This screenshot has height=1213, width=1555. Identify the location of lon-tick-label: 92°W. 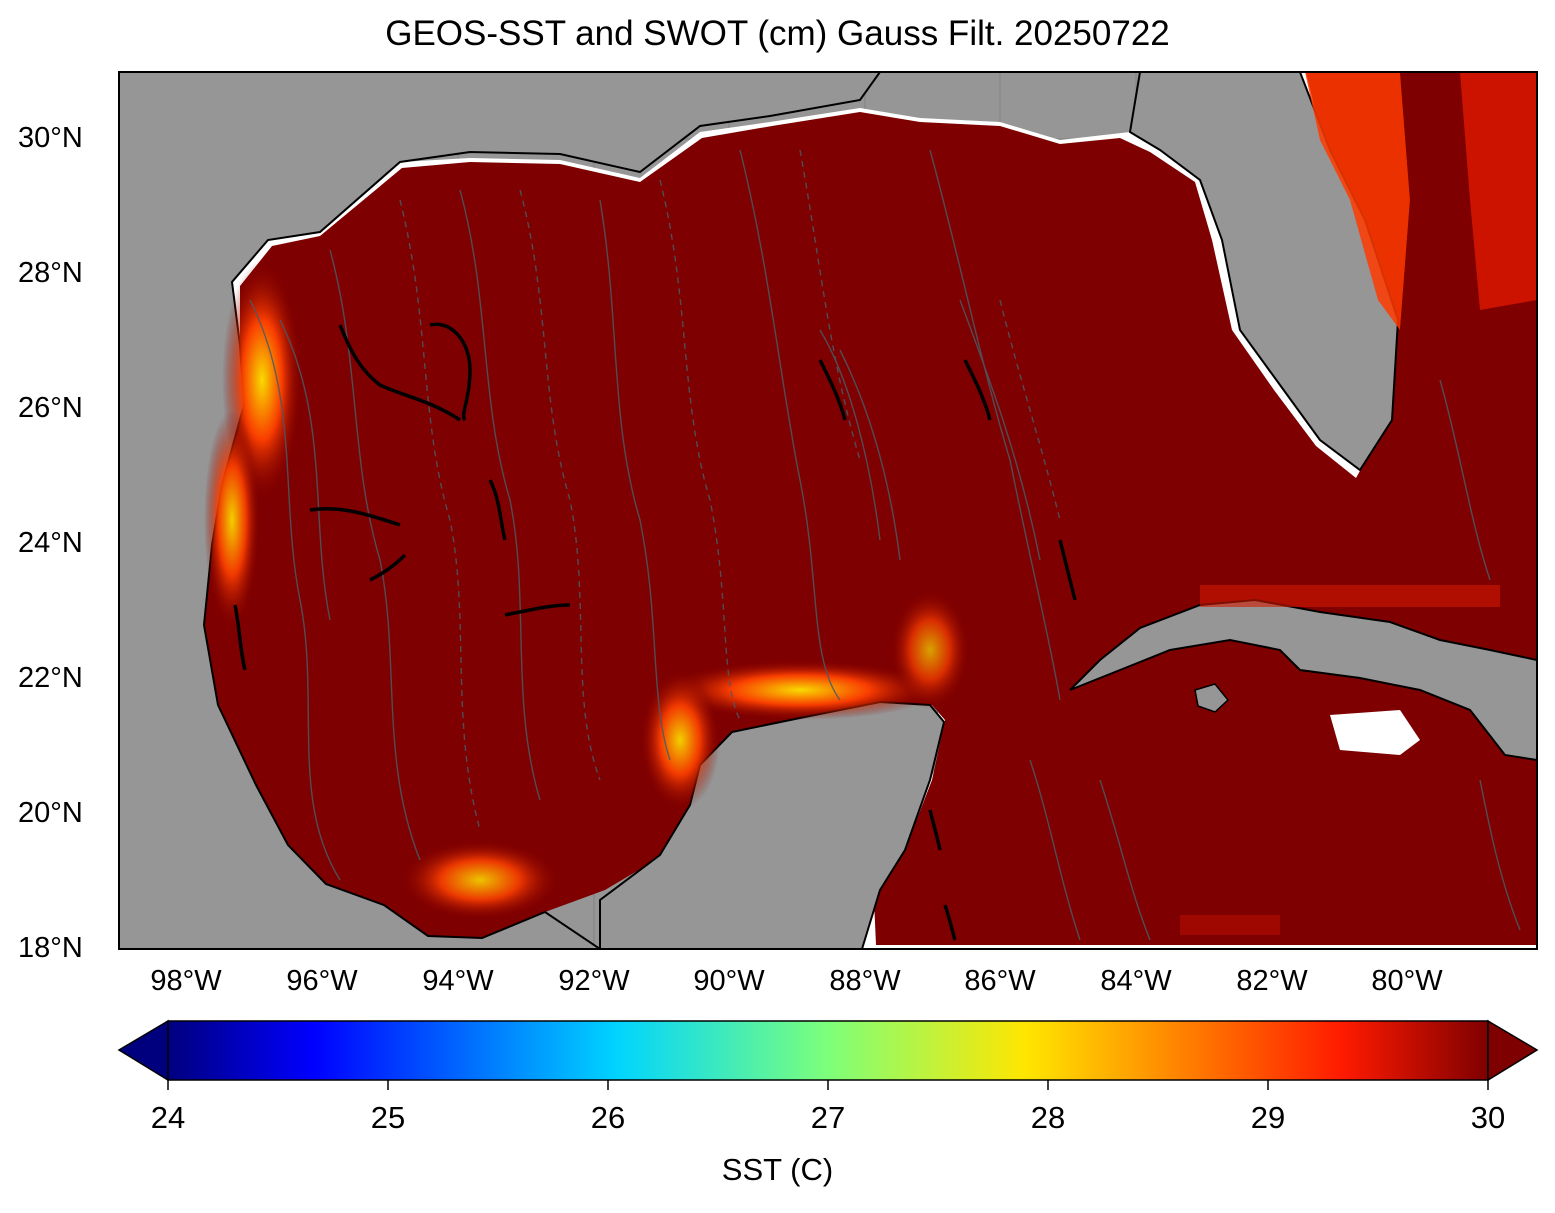
(594, 981).